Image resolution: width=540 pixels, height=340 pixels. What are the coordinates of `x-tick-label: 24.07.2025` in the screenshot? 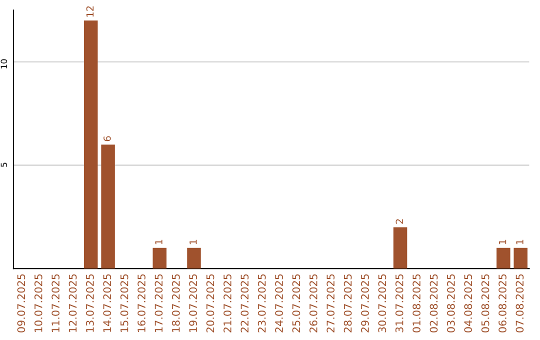 It's located at (279, 303).